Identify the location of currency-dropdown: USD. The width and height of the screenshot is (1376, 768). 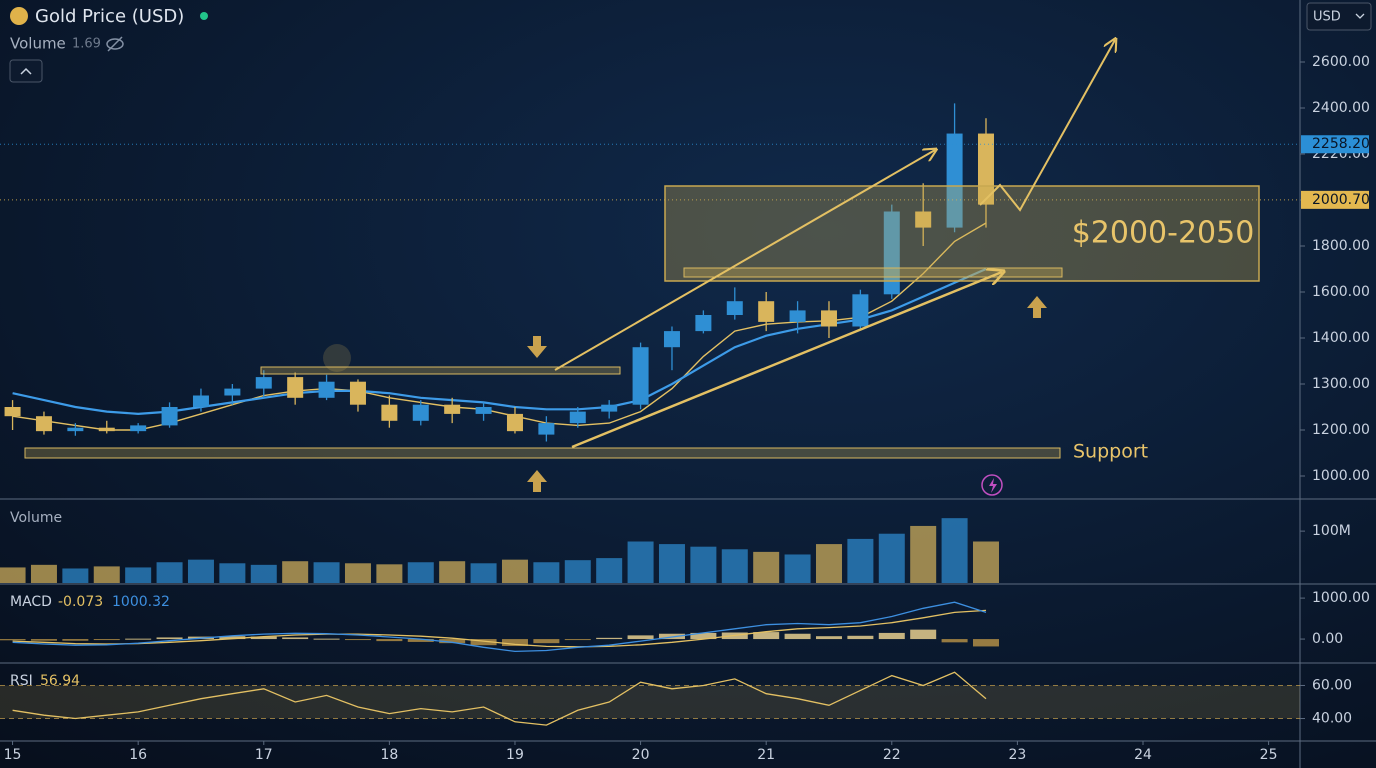
(1339, 16).